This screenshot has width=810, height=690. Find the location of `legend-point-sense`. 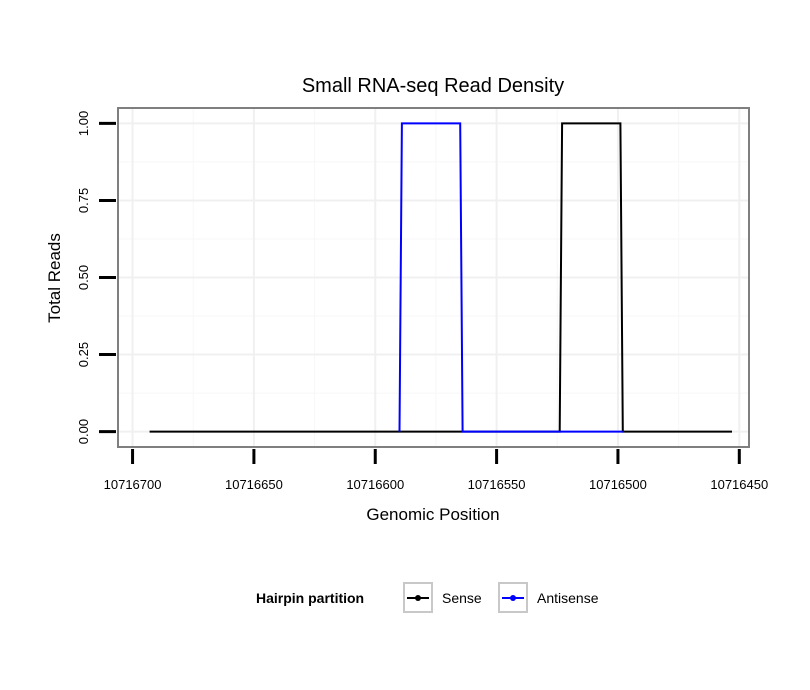

legend-point-sense is located at coordinates (418, 598).